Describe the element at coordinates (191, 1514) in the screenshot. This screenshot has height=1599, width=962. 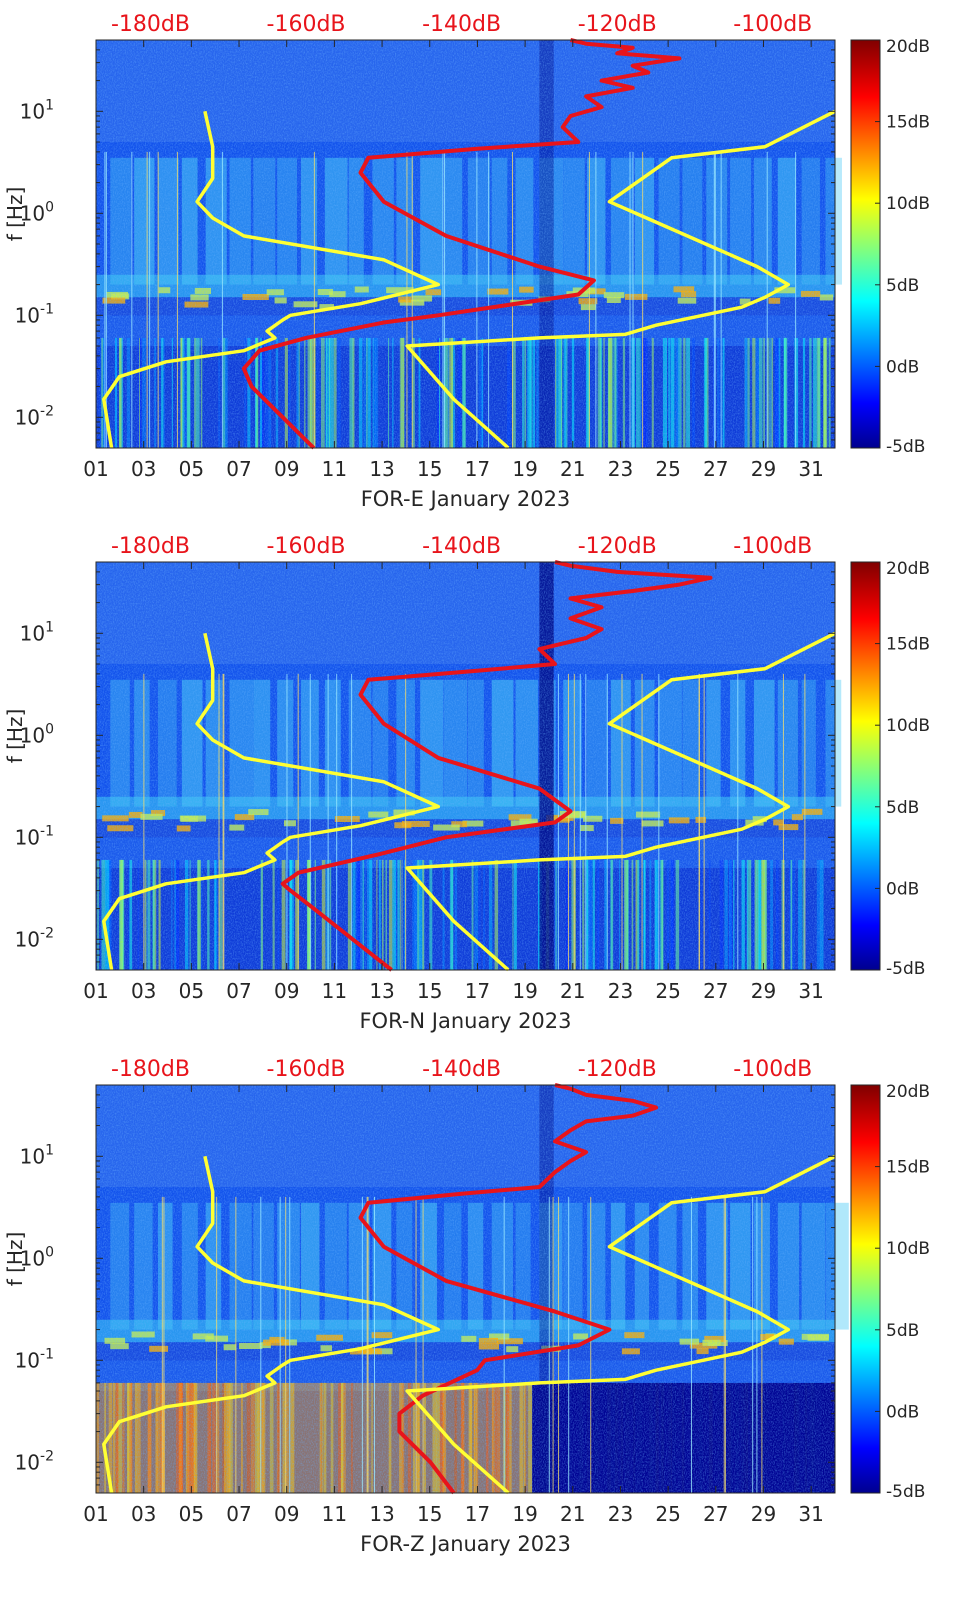
I see `x-tick-label: 05` at that location.